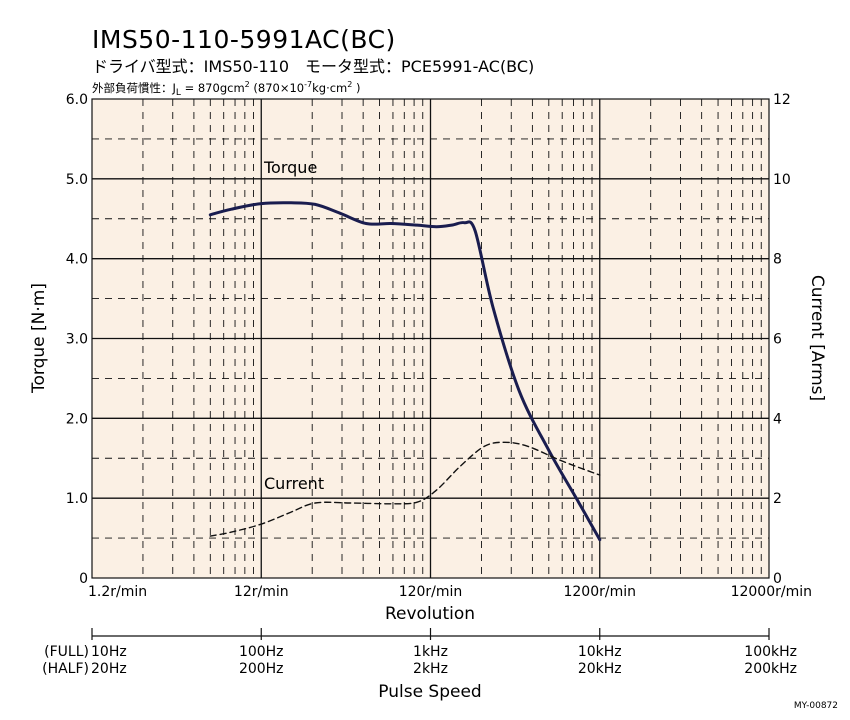 The height and width of the screenshot is (720, 850). Describe the element at coordinates (771, 592) in the screenshot. I see `x-tick-label: 12000r/min` at that location.